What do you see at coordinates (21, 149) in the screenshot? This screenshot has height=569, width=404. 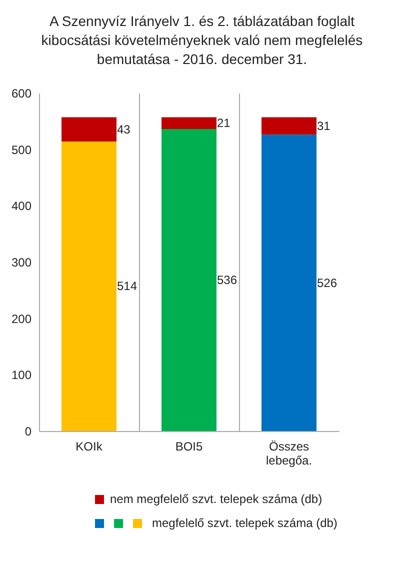 I see `y-tick-label: 500` at bounding box center [21, 149].